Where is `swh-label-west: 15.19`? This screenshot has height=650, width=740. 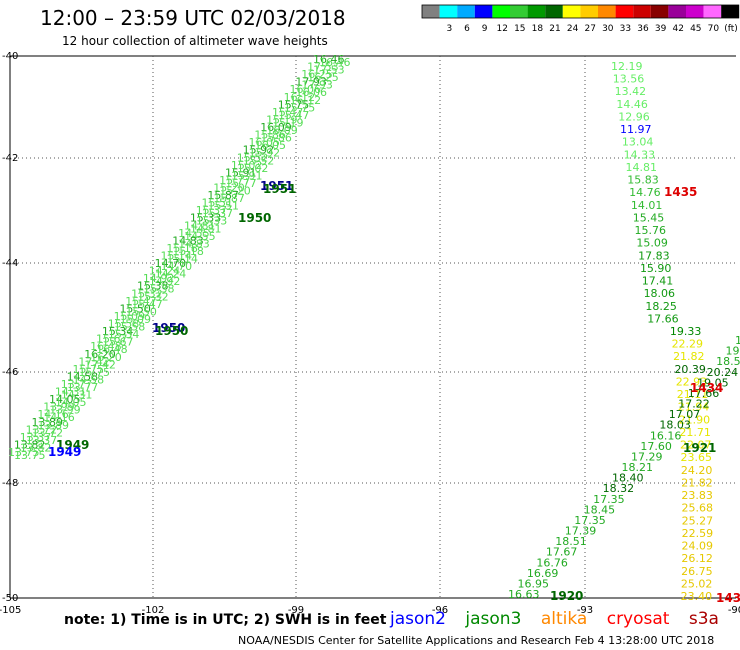 swh-label-west: 15.19 is located at coordinates (288, 122).